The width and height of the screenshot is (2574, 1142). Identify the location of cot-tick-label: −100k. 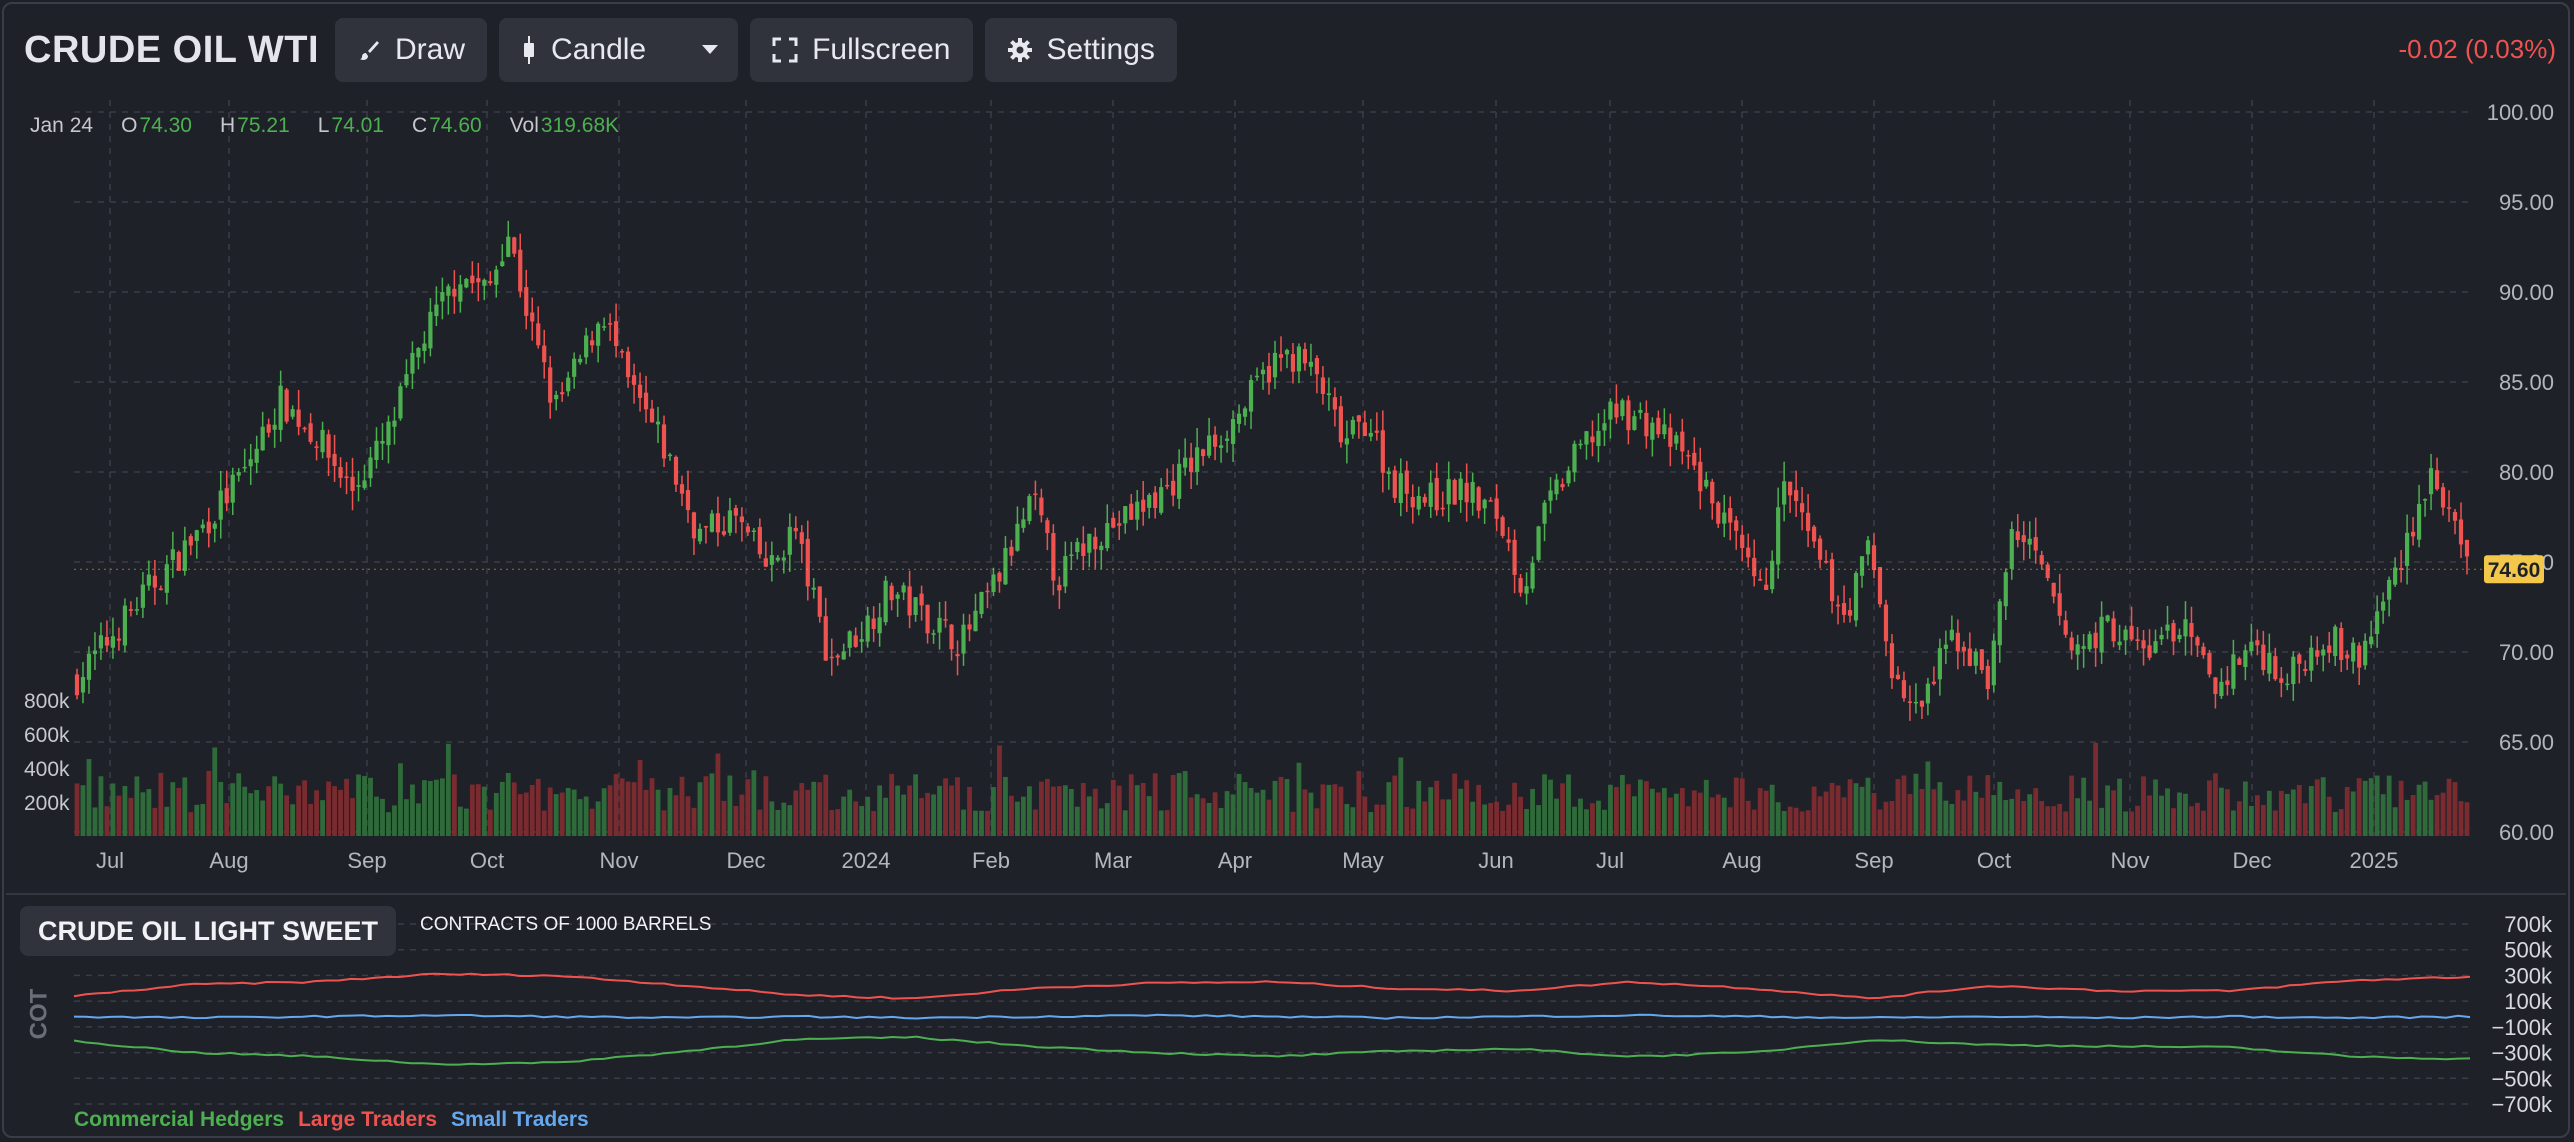
(2522, 1027).